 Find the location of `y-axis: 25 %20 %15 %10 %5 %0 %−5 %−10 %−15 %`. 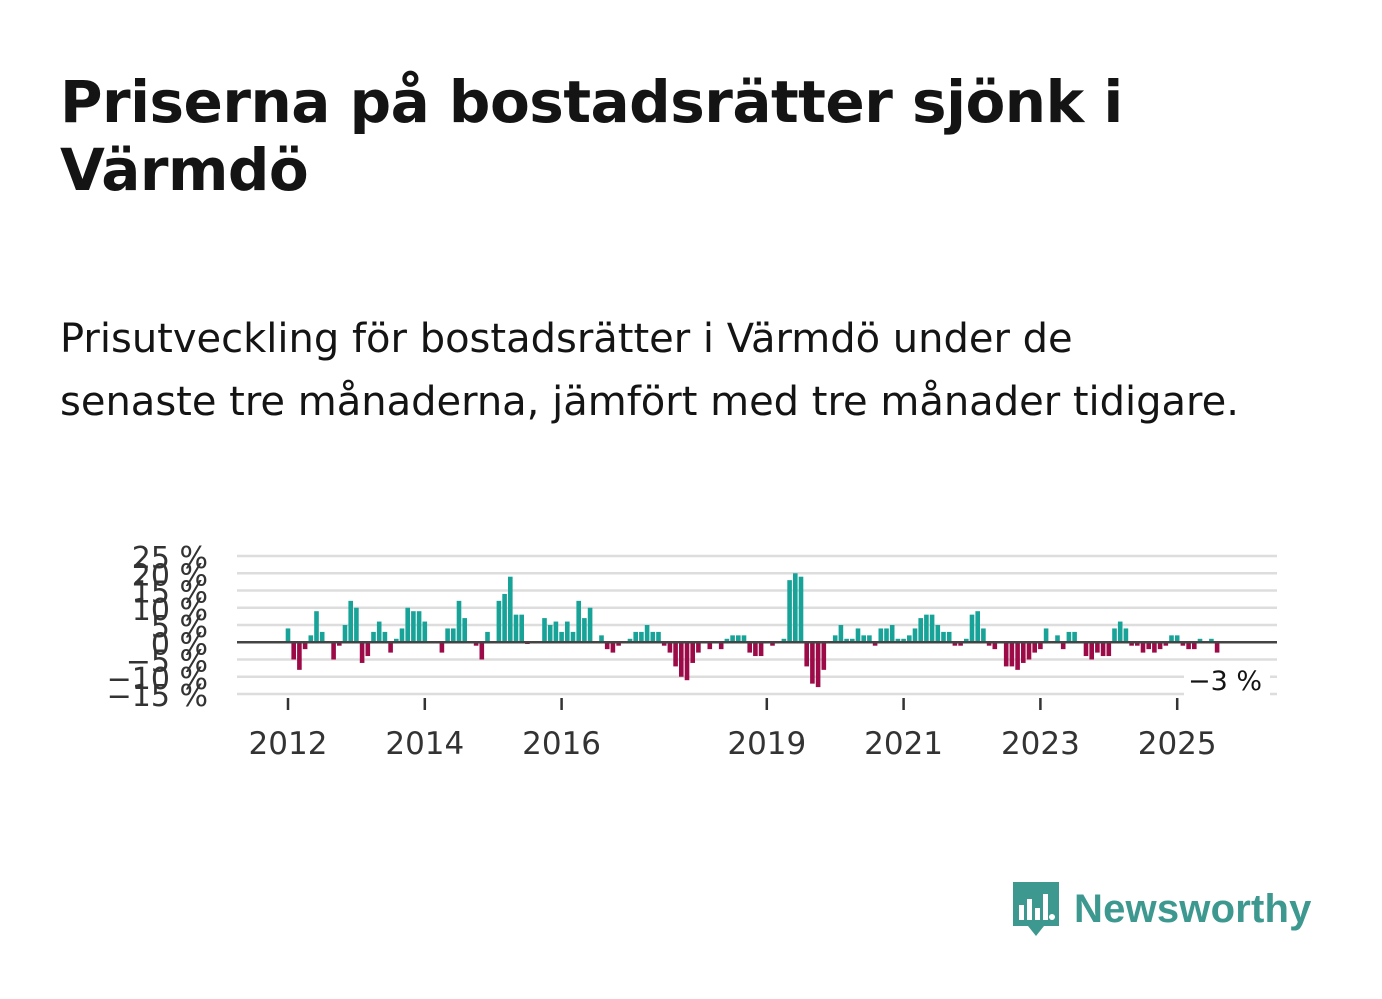

y-axis: 25 %20 %15 %10 %5 %0 %−5 %−10 %−15 % is located at coordinates (157, 627).